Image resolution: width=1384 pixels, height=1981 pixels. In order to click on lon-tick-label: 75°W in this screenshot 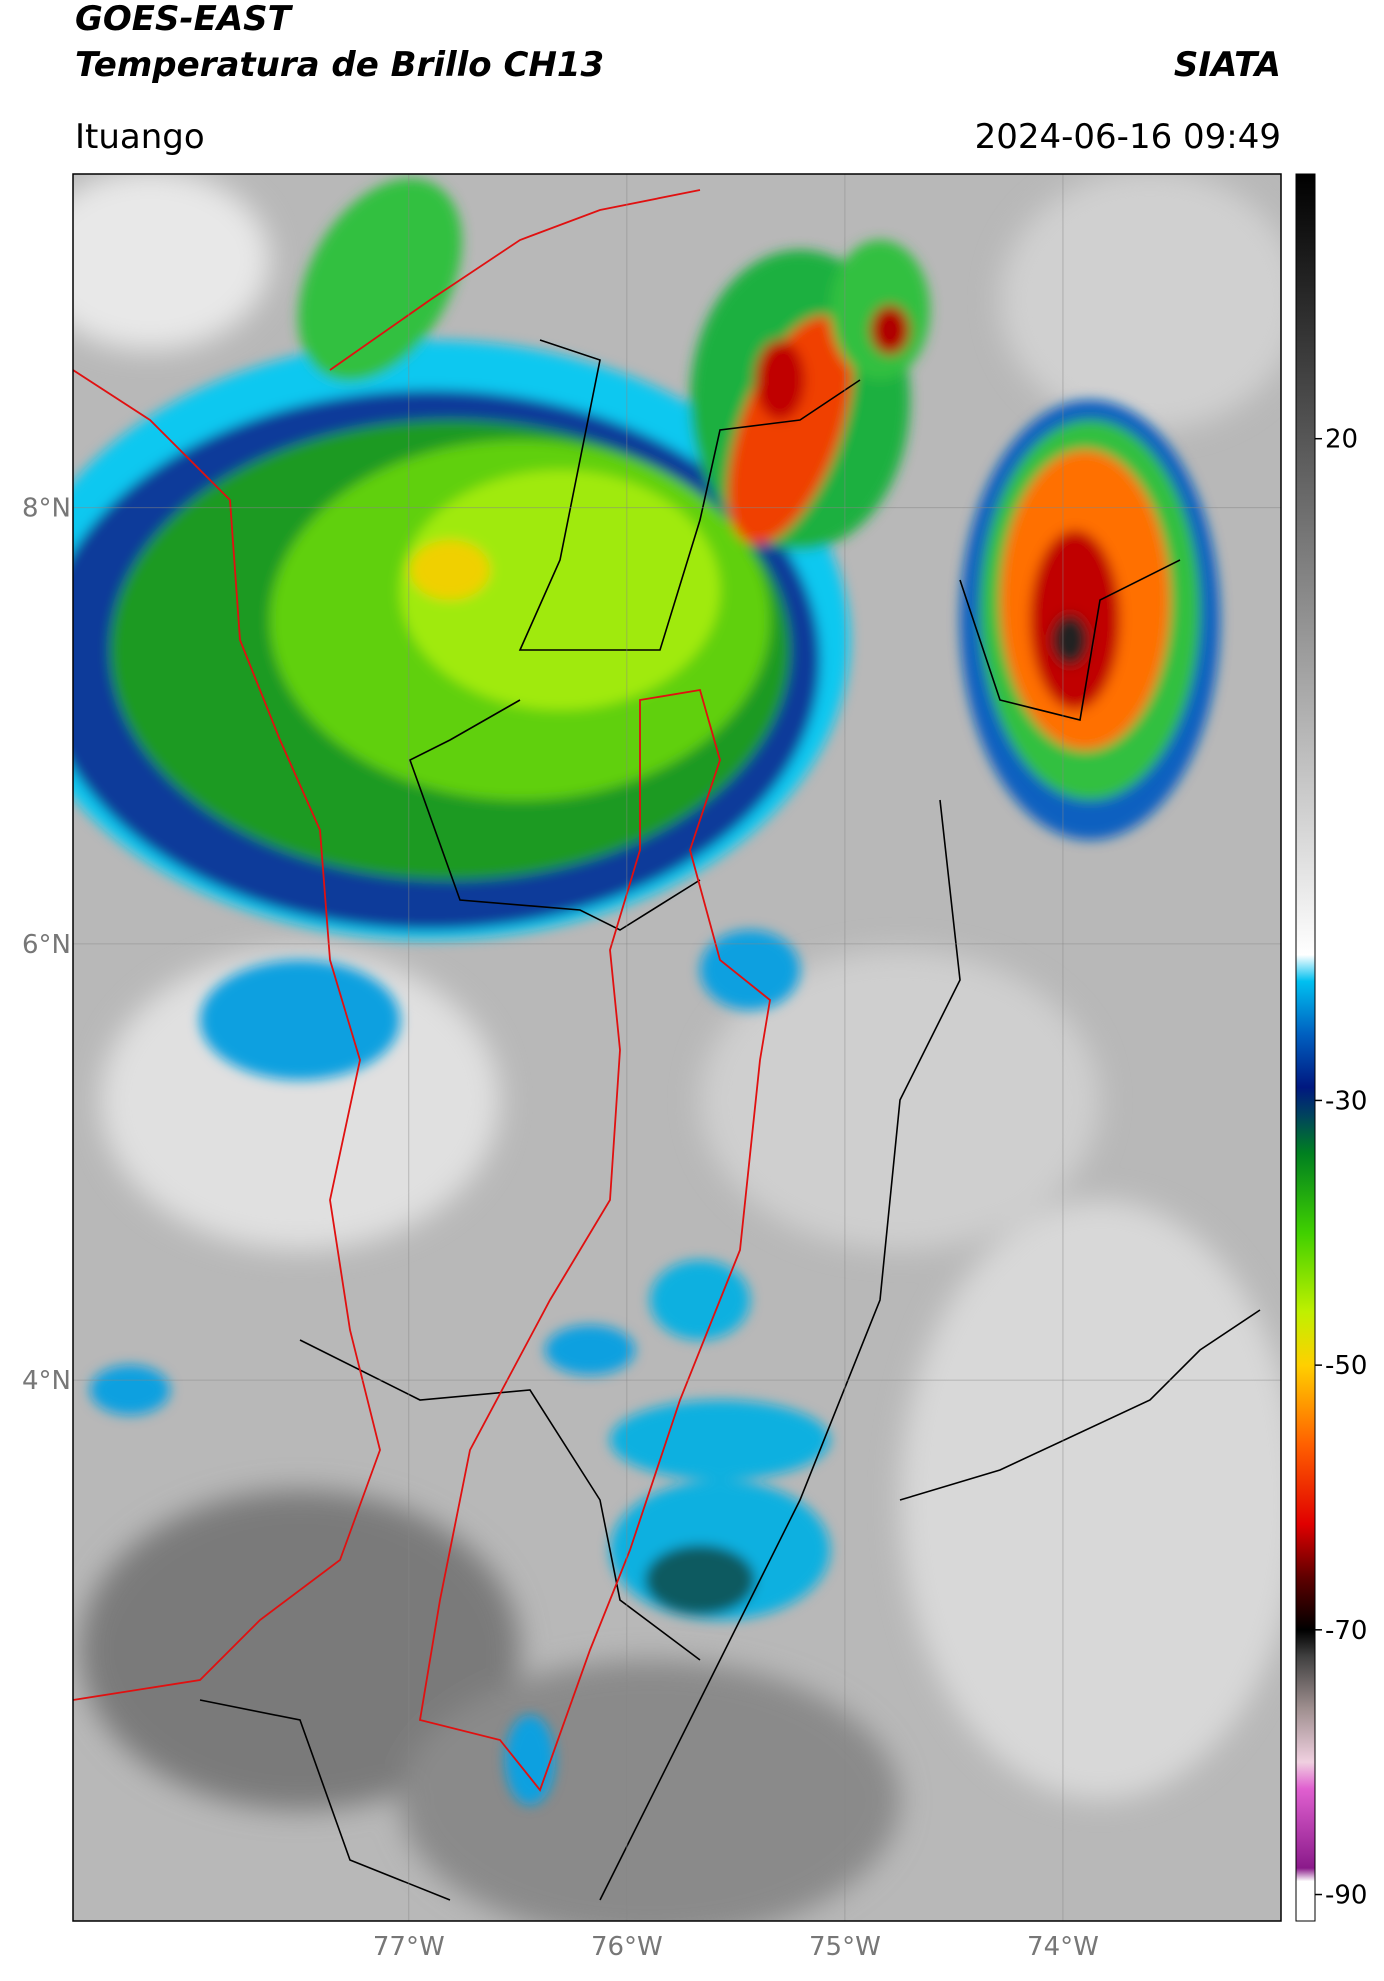, I will do `click(845, 1947)`.